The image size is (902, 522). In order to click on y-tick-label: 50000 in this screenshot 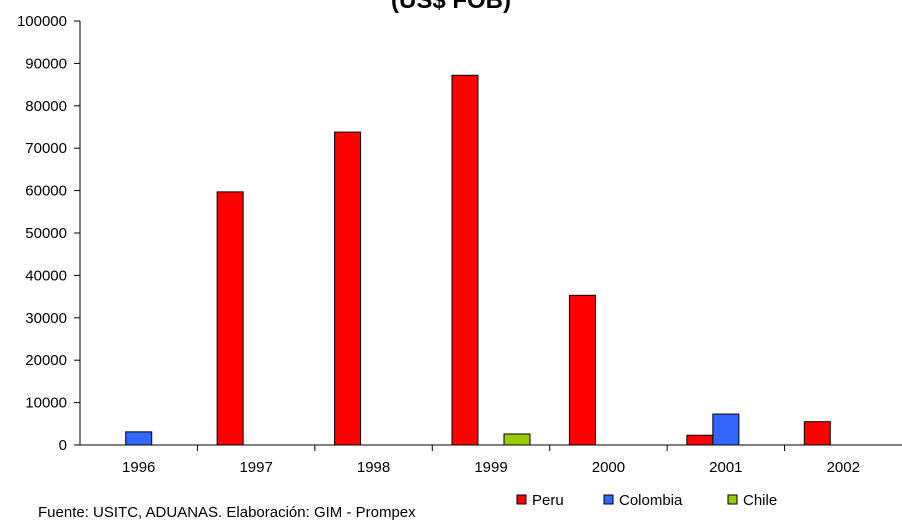, I will do `click(46, 233)`.